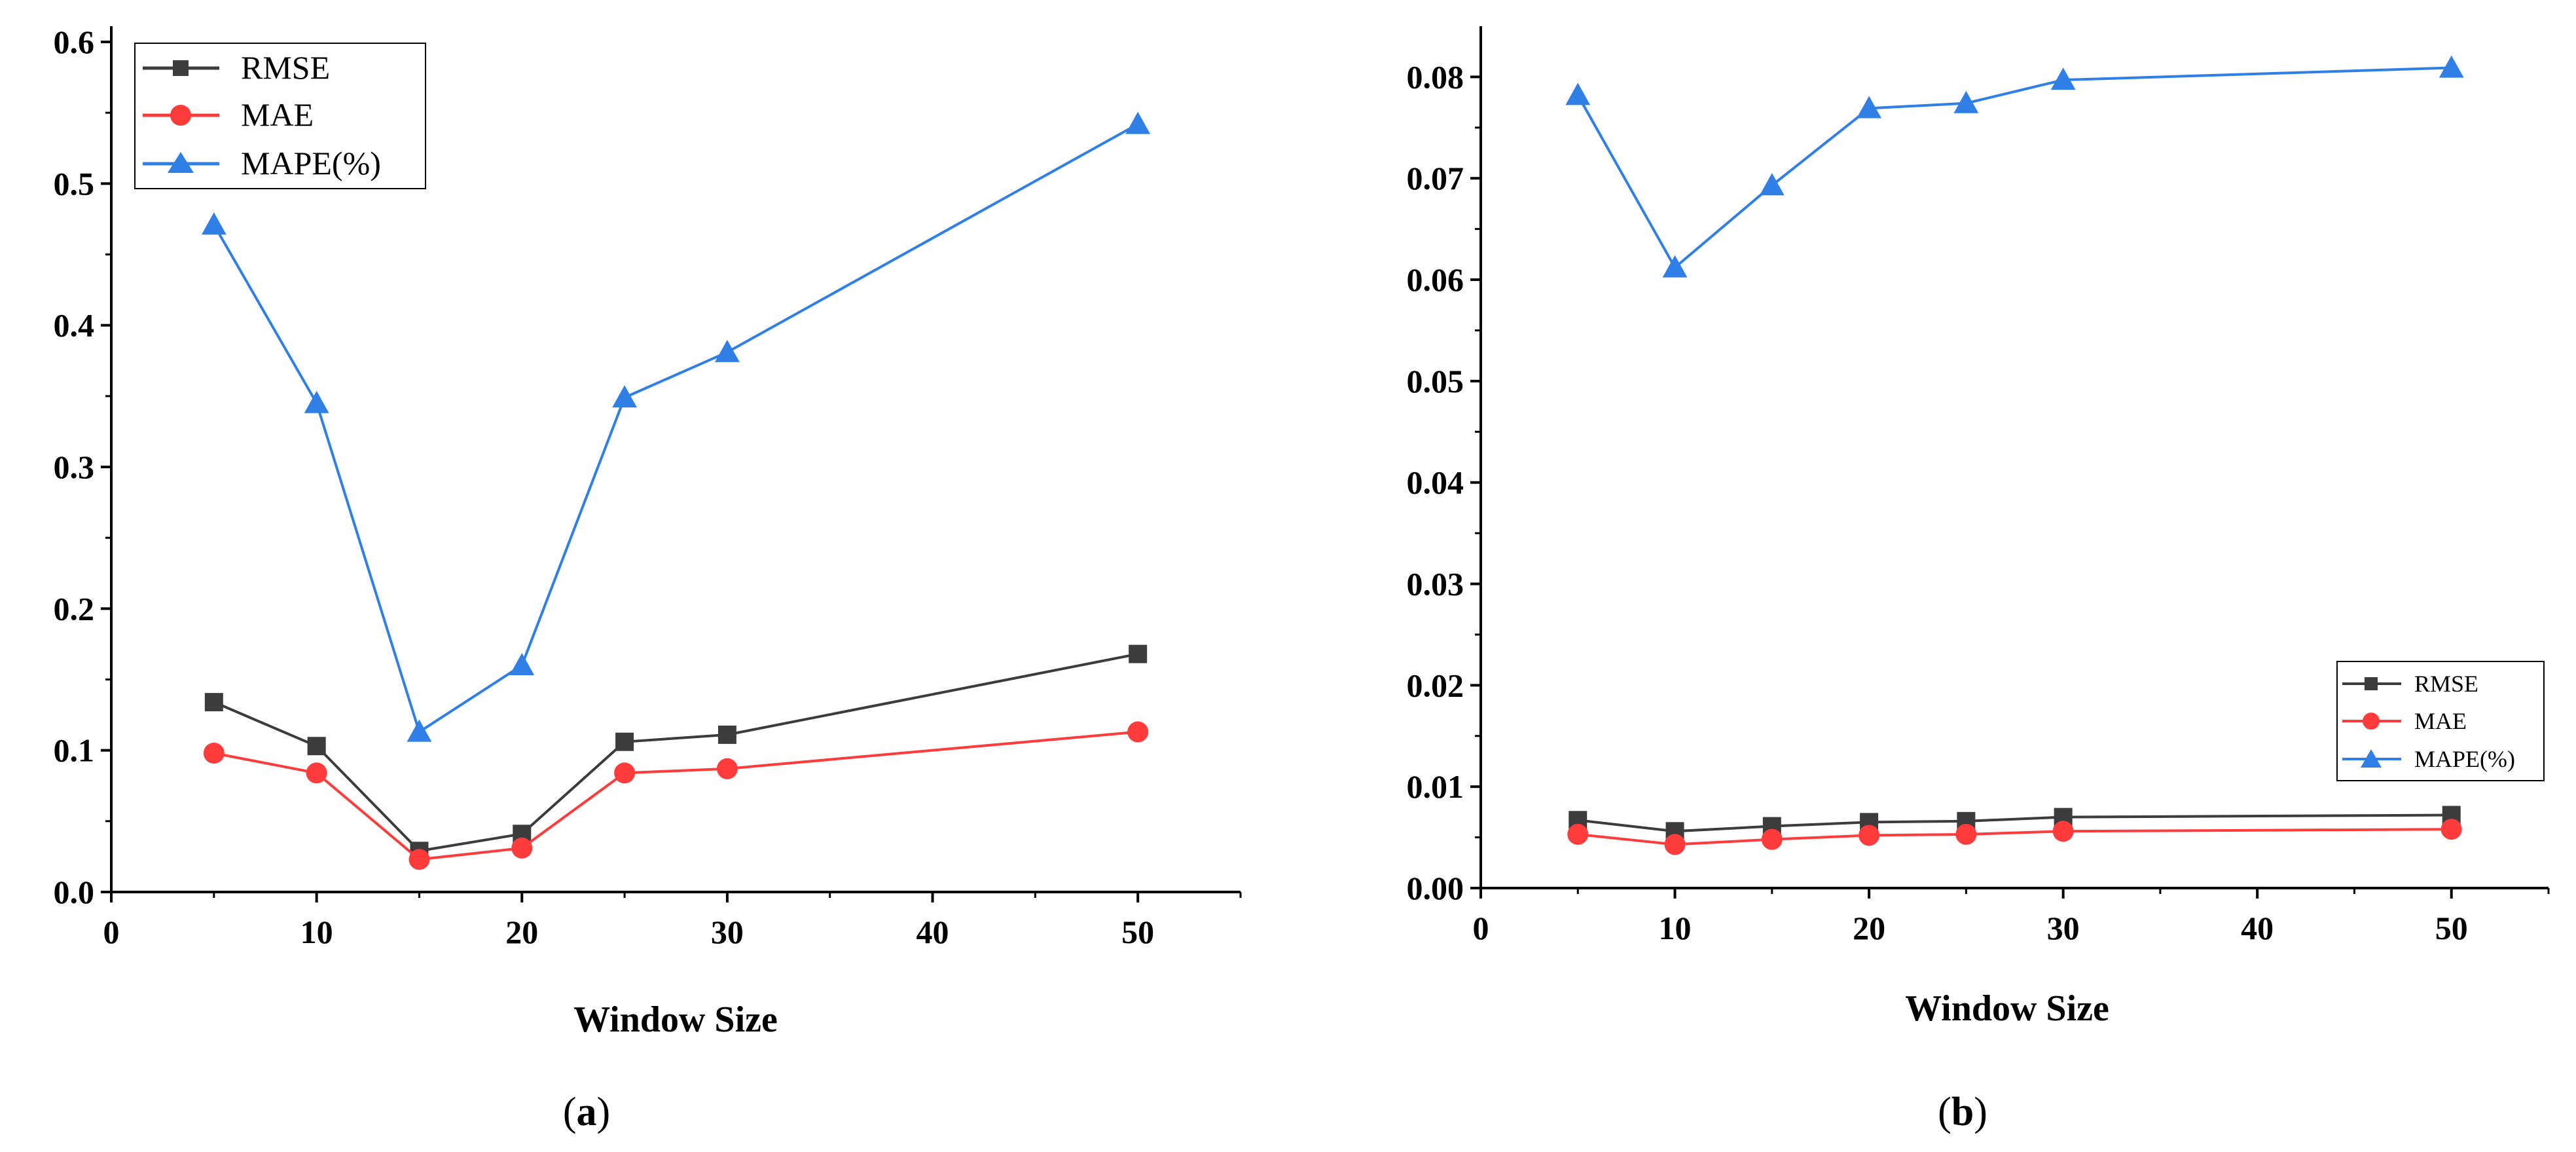 This screenshot has height=1152, width=2576. Describe the element at coordinates (74, 325) in the screenshot. I see `y-tick-label-a: 0.4` at that location.